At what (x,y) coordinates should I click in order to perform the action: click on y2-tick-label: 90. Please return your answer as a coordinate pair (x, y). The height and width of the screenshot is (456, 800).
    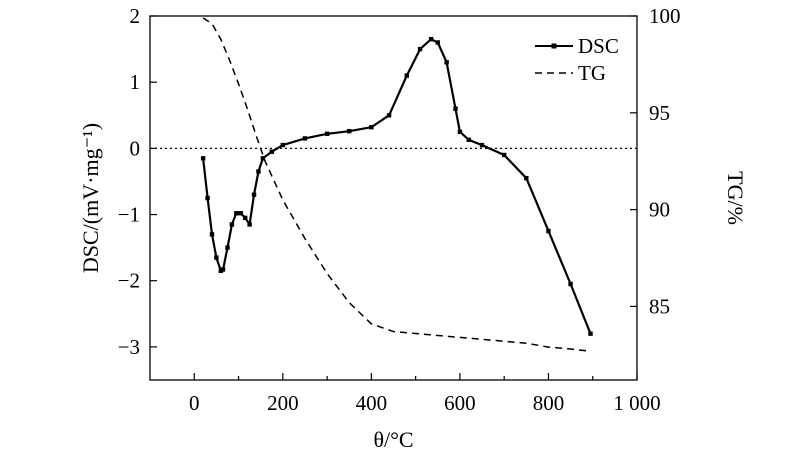
    Looking at the image, I should click on (659, 210).